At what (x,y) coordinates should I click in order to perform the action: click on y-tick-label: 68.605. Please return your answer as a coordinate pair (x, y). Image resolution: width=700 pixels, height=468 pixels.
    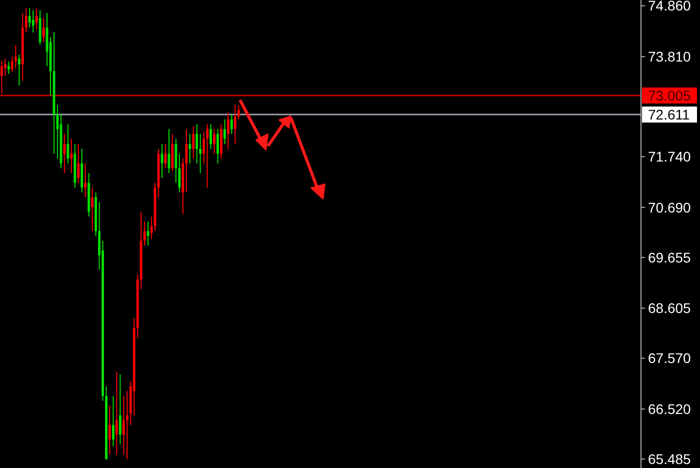
    Looking at the image, I should click on (670, 308).